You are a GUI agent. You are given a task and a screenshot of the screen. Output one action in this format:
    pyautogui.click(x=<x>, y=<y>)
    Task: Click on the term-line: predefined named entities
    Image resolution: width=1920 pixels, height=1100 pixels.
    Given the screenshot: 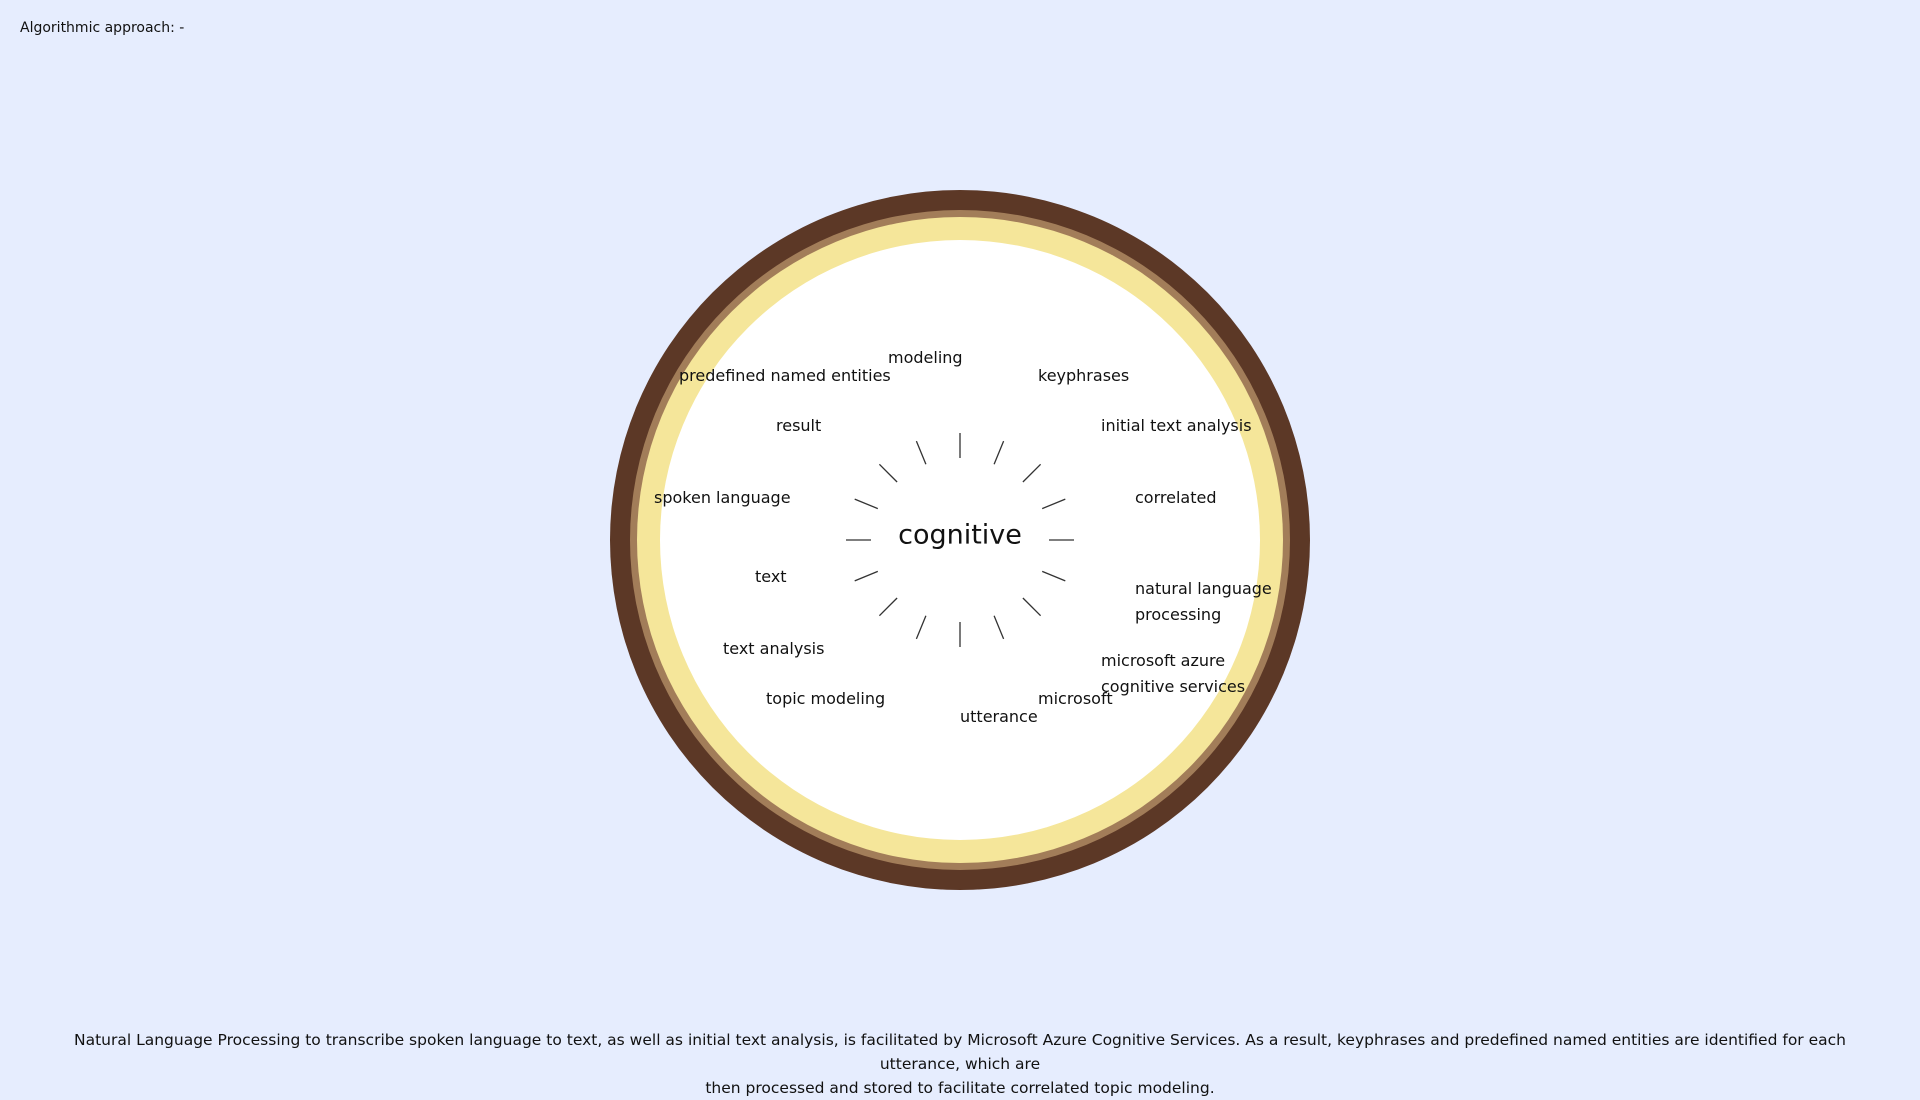 What is the action you would take?
    pyautogui.click(x=785, y=375)
    